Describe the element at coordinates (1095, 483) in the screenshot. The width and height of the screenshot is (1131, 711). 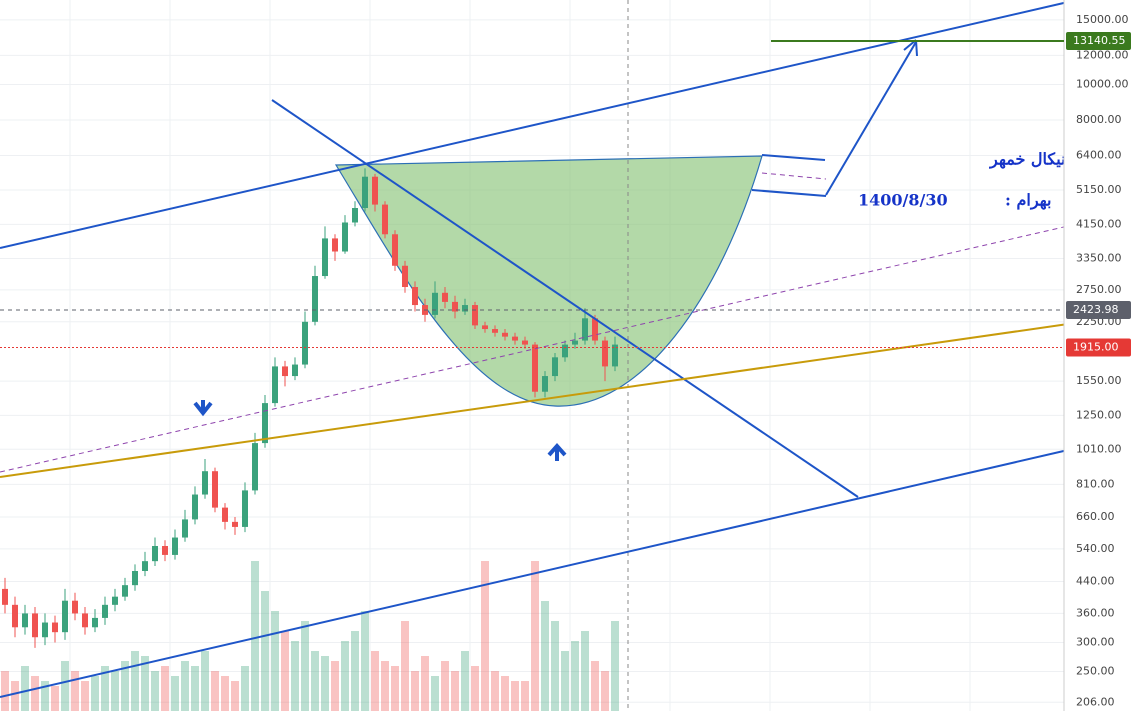
I see `y-tick-label: 810.00` at that location.